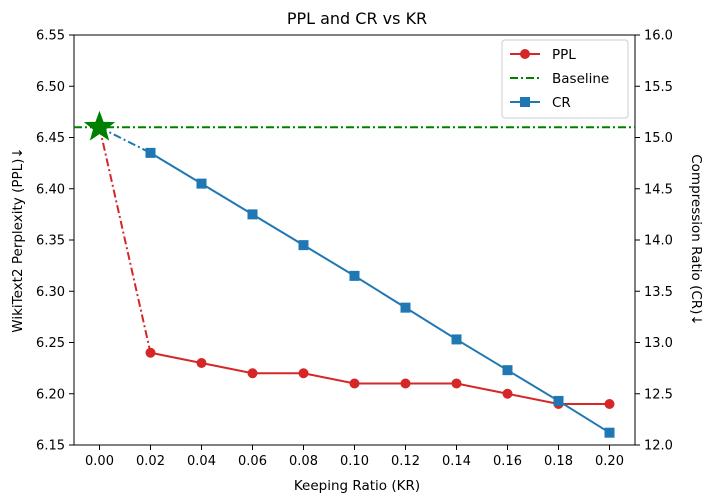  What do you see at coordinates (303, 461) in the screenshot?
I see `x-tick-label: 0.08` at bounding box center [303, 461].